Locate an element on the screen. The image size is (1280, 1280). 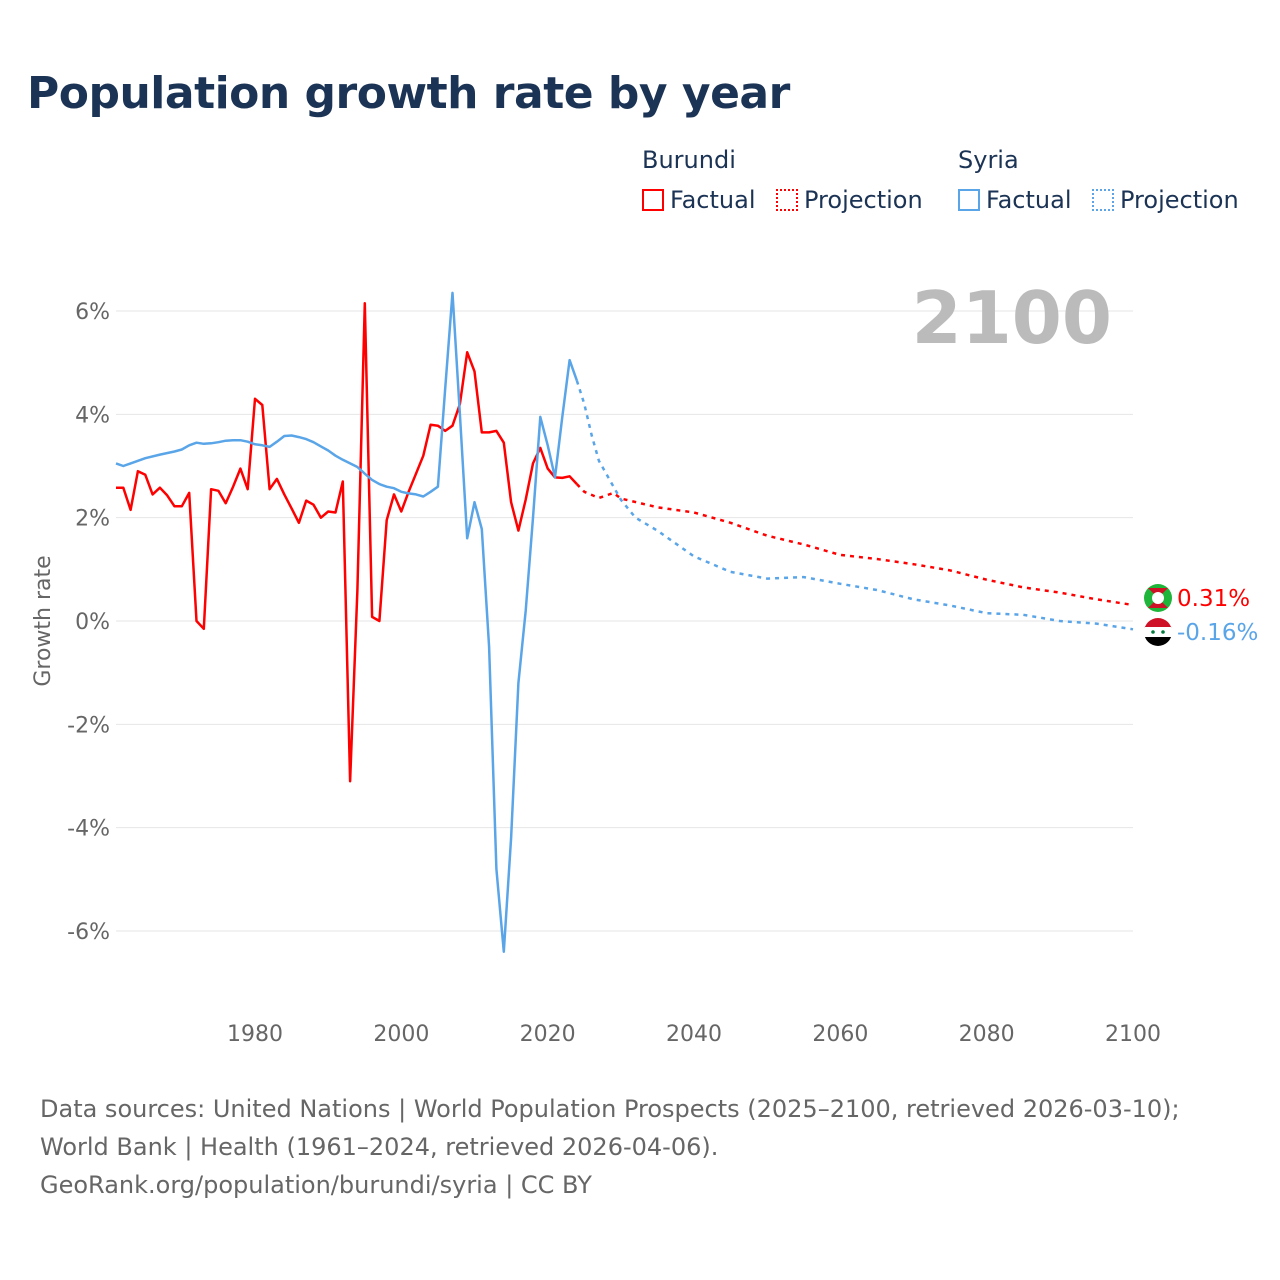
current-year-label: 2100 is located at coordinates (1011, 318).